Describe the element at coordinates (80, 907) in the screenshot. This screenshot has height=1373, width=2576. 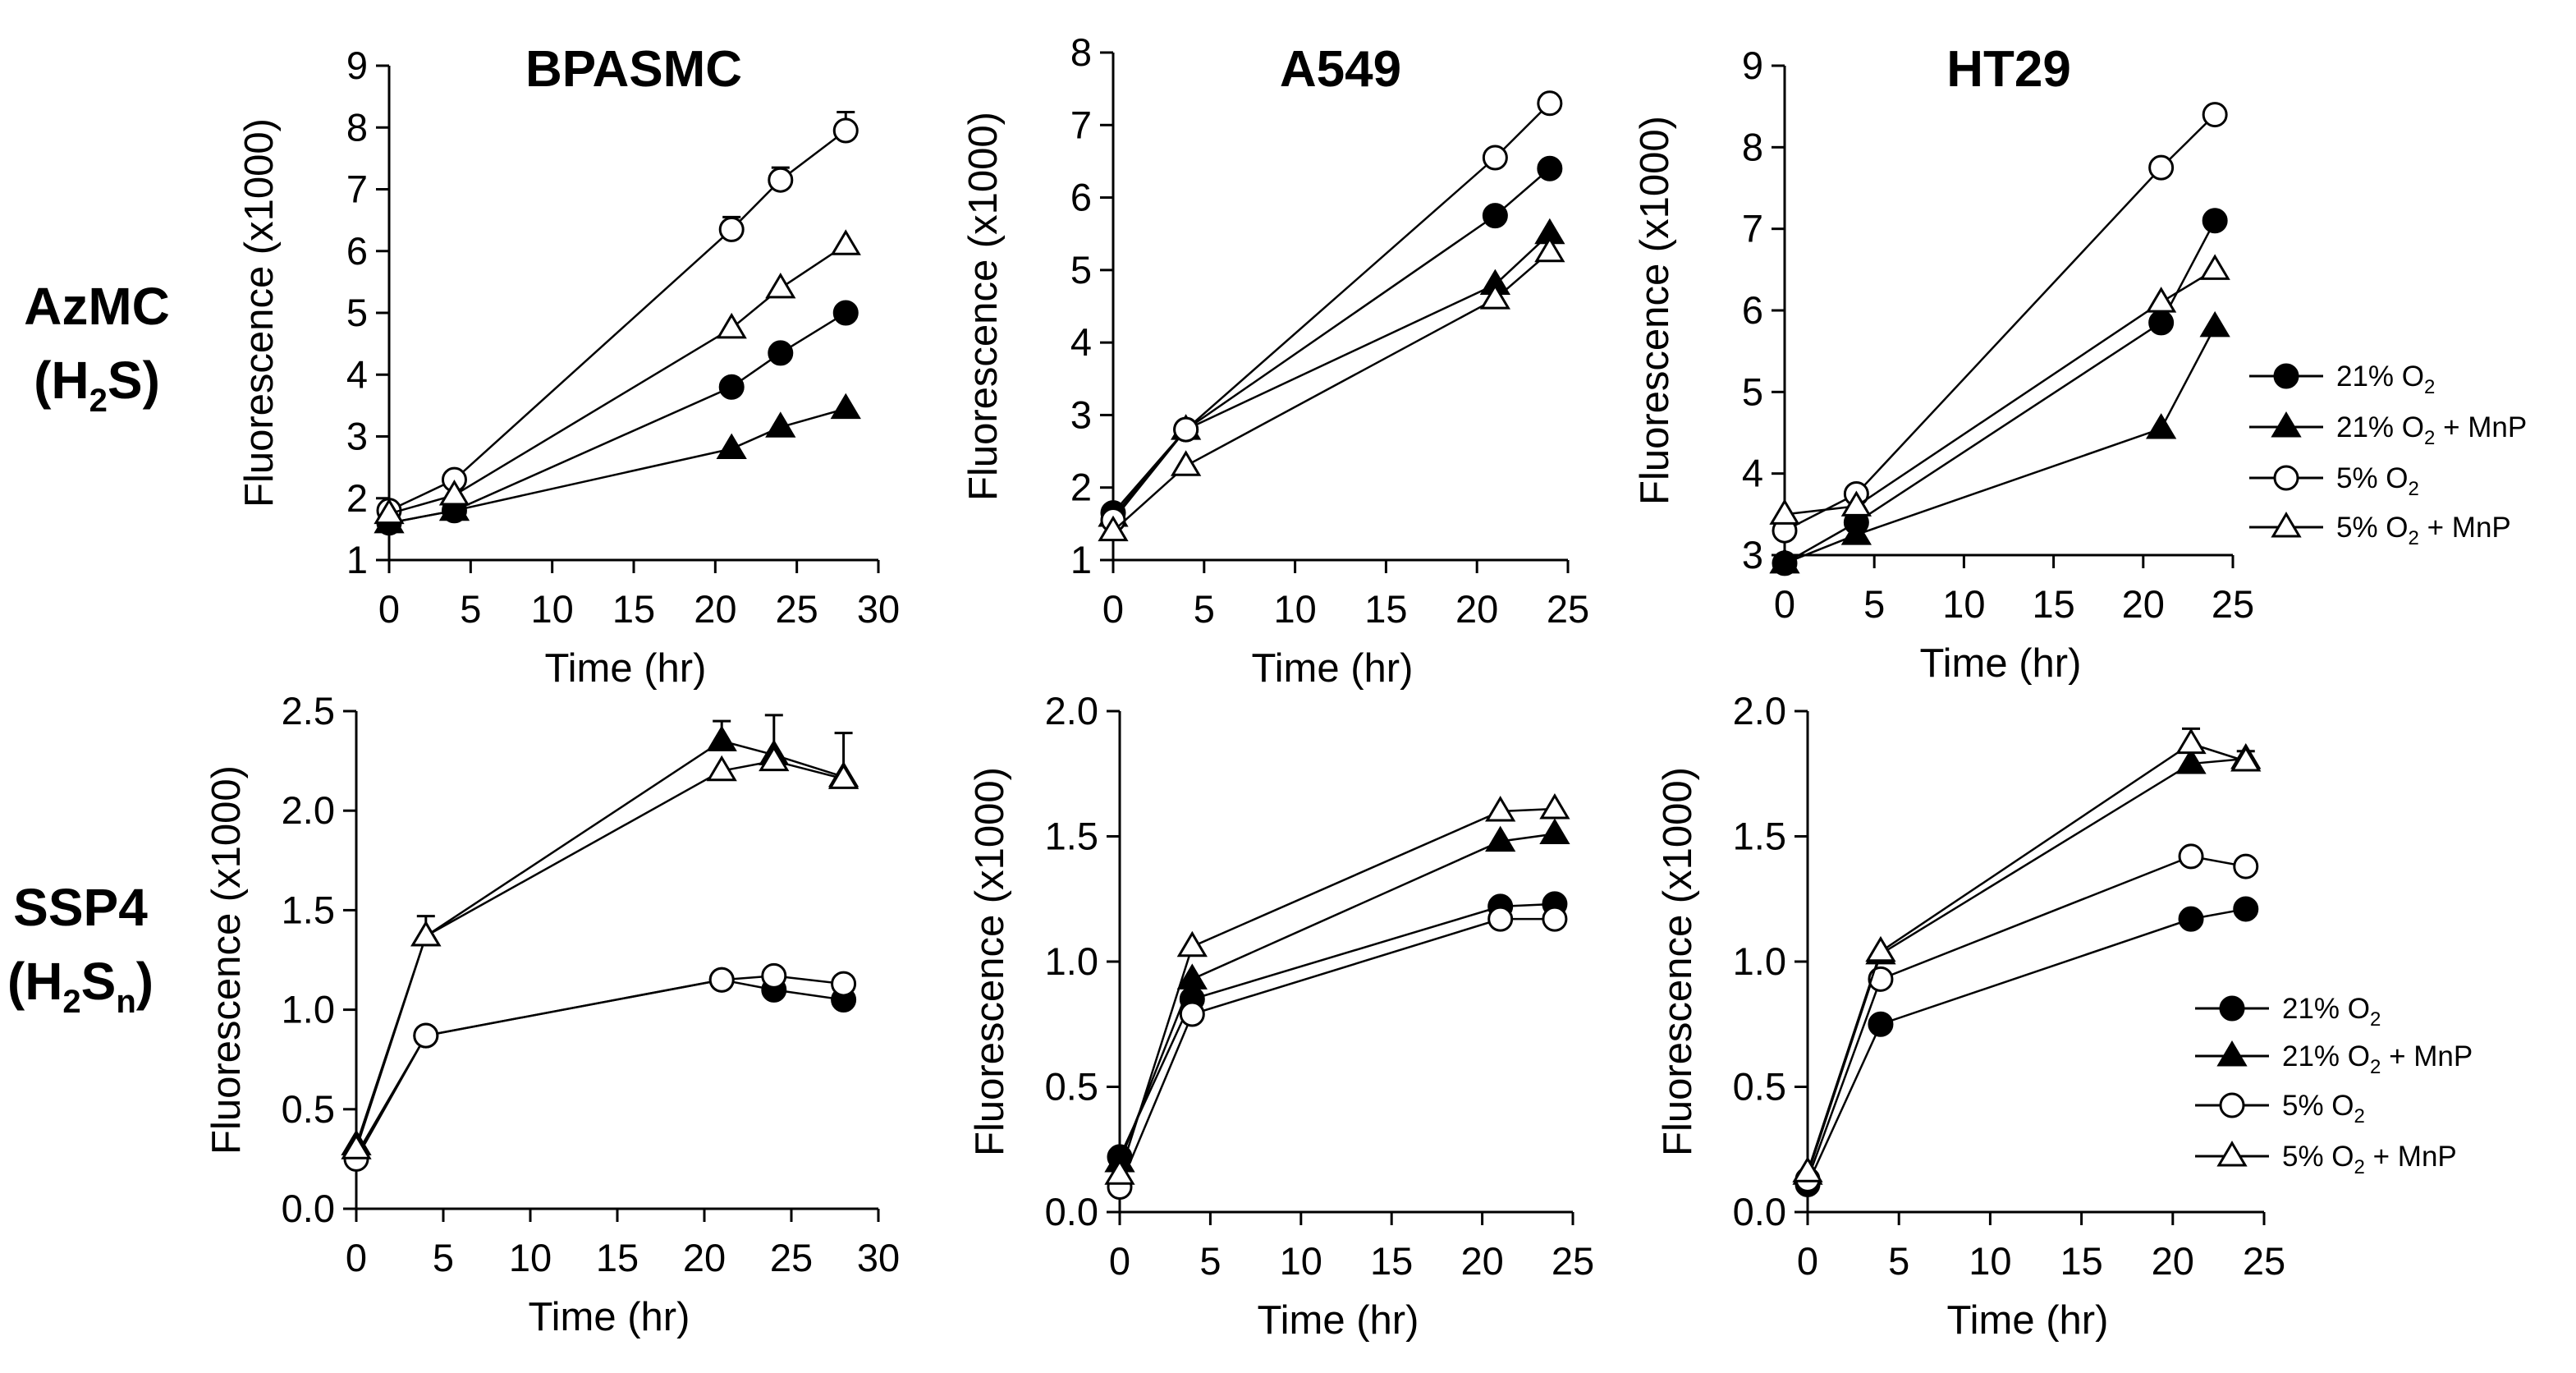
I see `row-label-main: SSP4` at that location.